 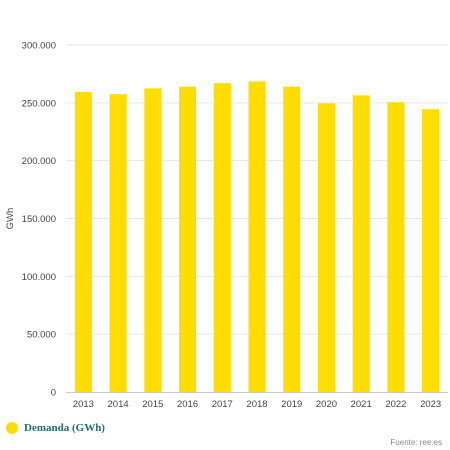 I want to click on bar-2015, so click(x=153, y=240).